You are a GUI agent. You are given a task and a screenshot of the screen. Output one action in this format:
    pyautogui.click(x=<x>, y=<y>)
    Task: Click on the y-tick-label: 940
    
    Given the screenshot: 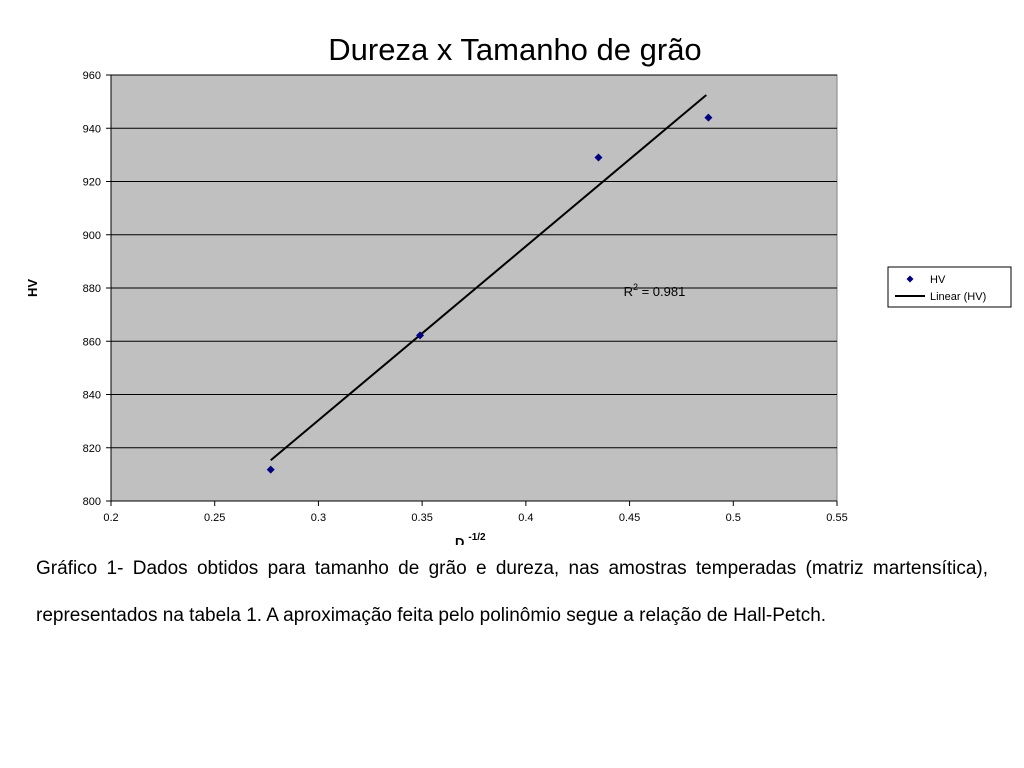 What is the action you would take?
    pyautogui.click(x=92, y=129)
    